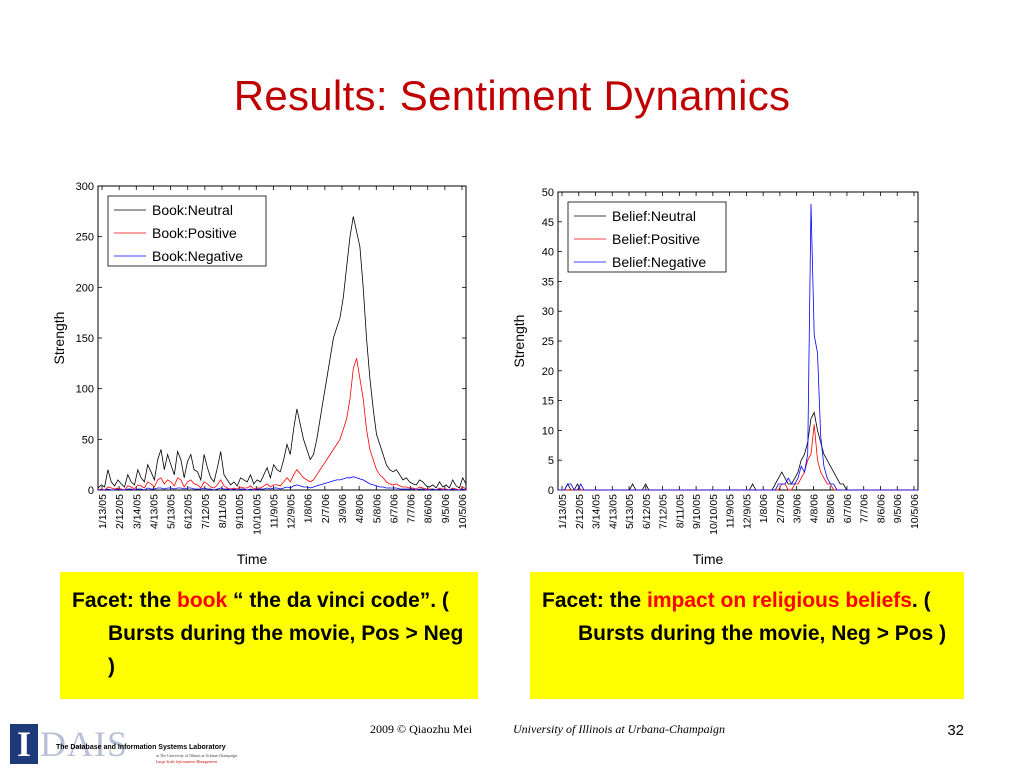 The width and height of the screenshot is (1024, 768). Describe the element at coordinates (548, 402) in the screenshot. I see `y-tick-label: 15` at that location.